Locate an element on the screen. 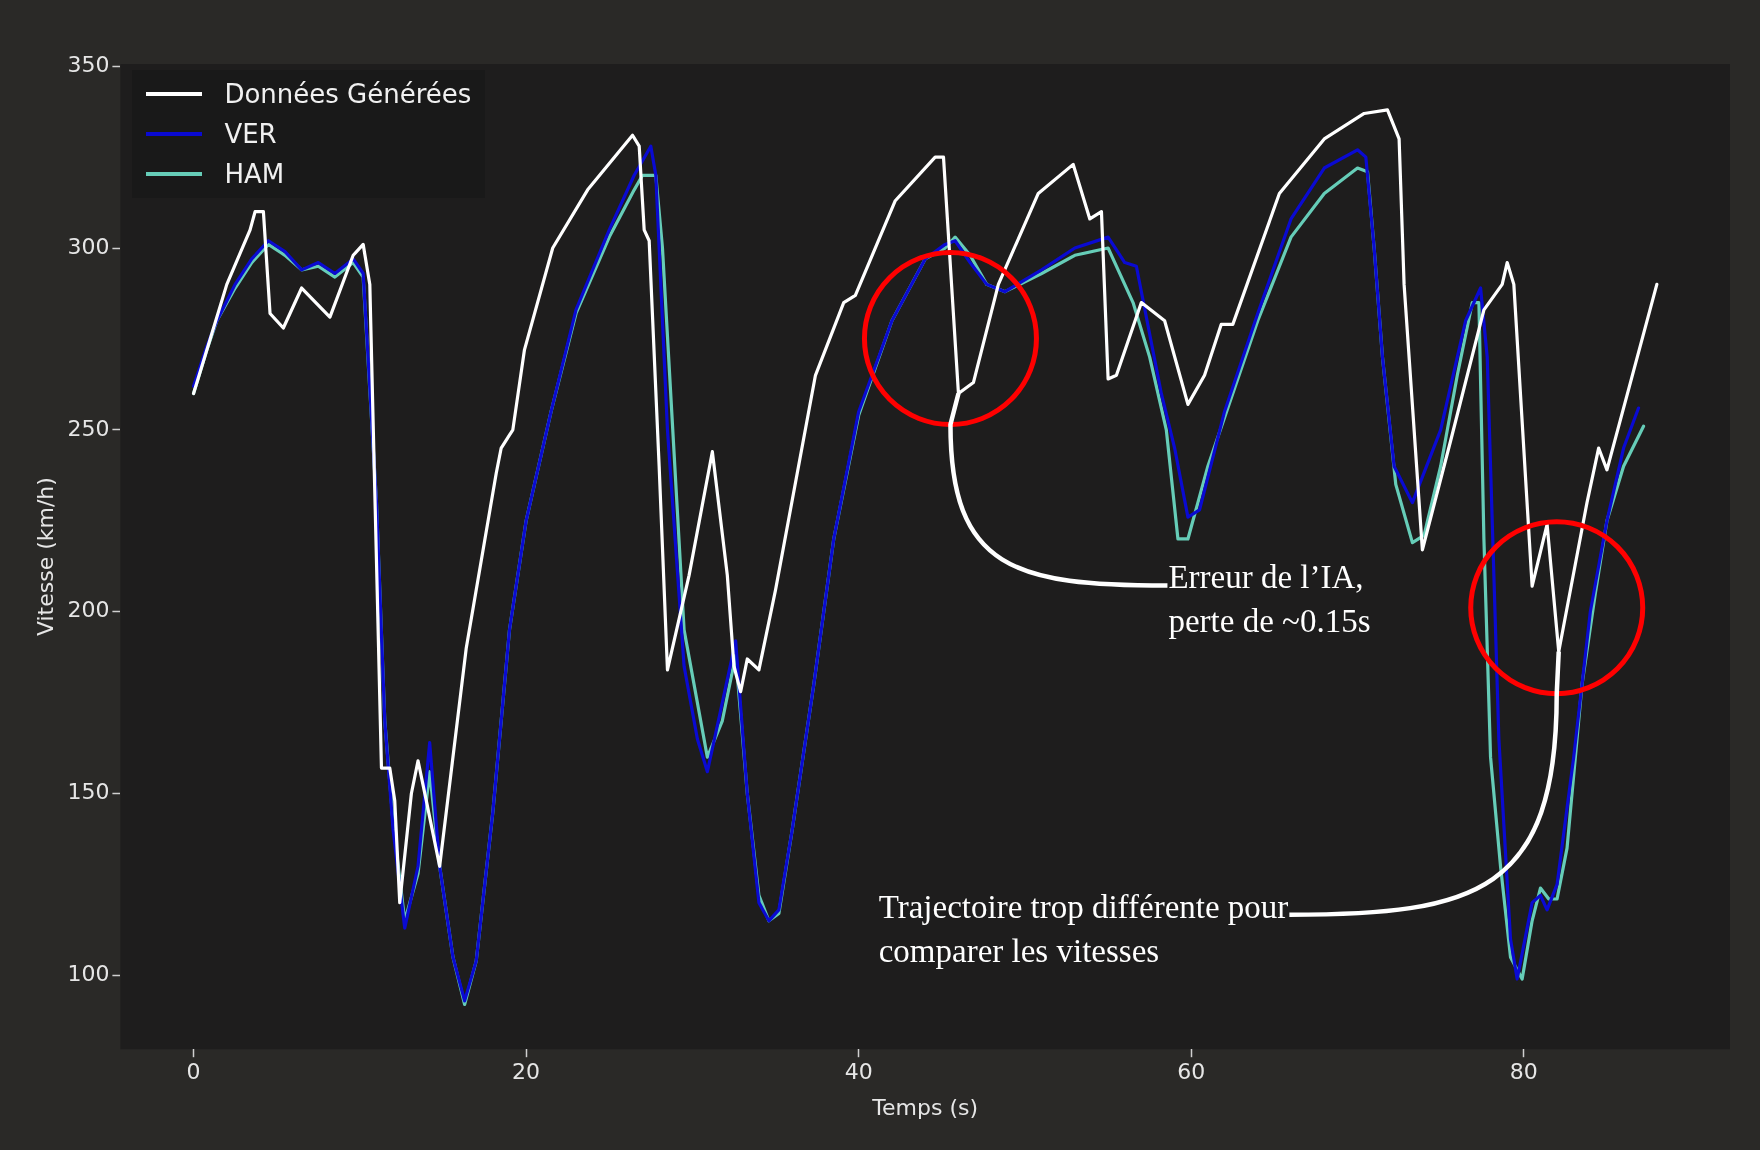  x-tick-label: 80 is located at coordinates (1523, 1072).